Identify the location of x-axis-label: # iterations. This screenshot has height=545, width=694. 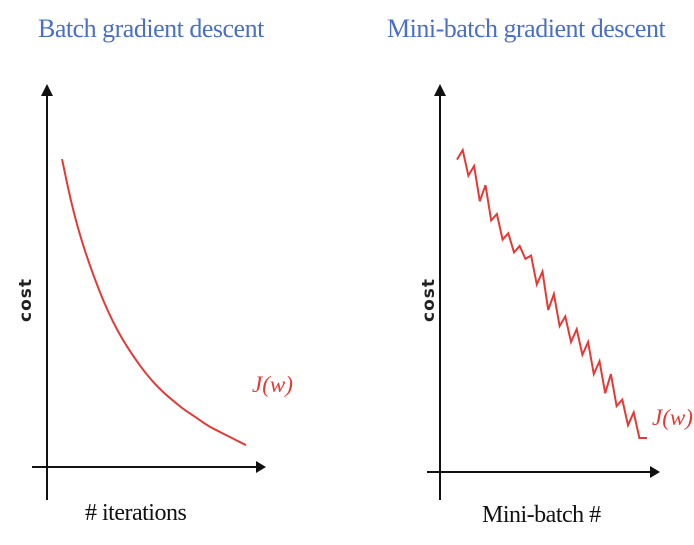
(136, 513).